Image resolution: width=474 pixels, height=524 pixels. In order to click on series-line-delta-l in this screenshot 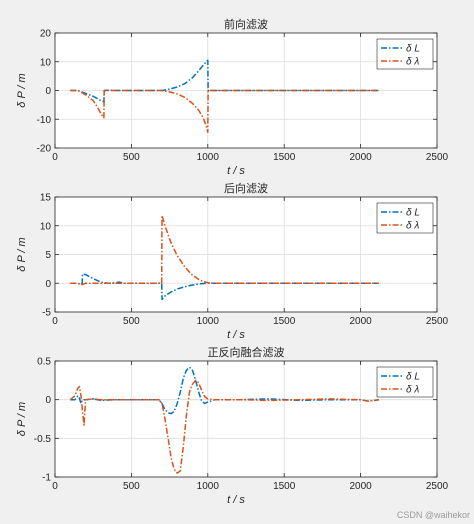, I will do `click(224, 81)`.